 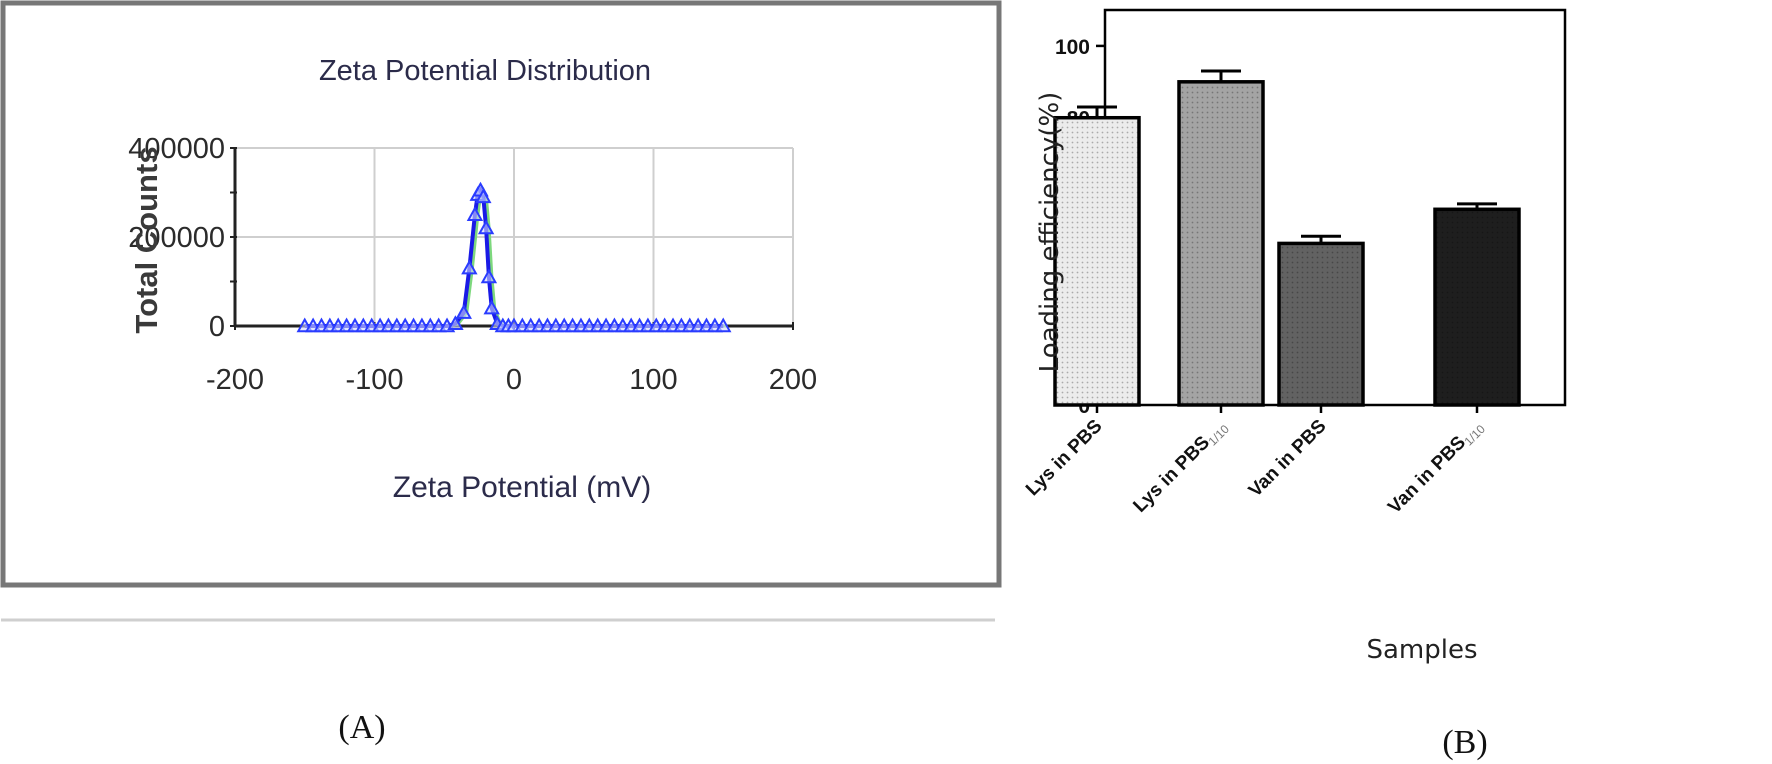 I want to click on zeta-x-ticks: -200 -100 0 100 200, so click(x=511, y=380).